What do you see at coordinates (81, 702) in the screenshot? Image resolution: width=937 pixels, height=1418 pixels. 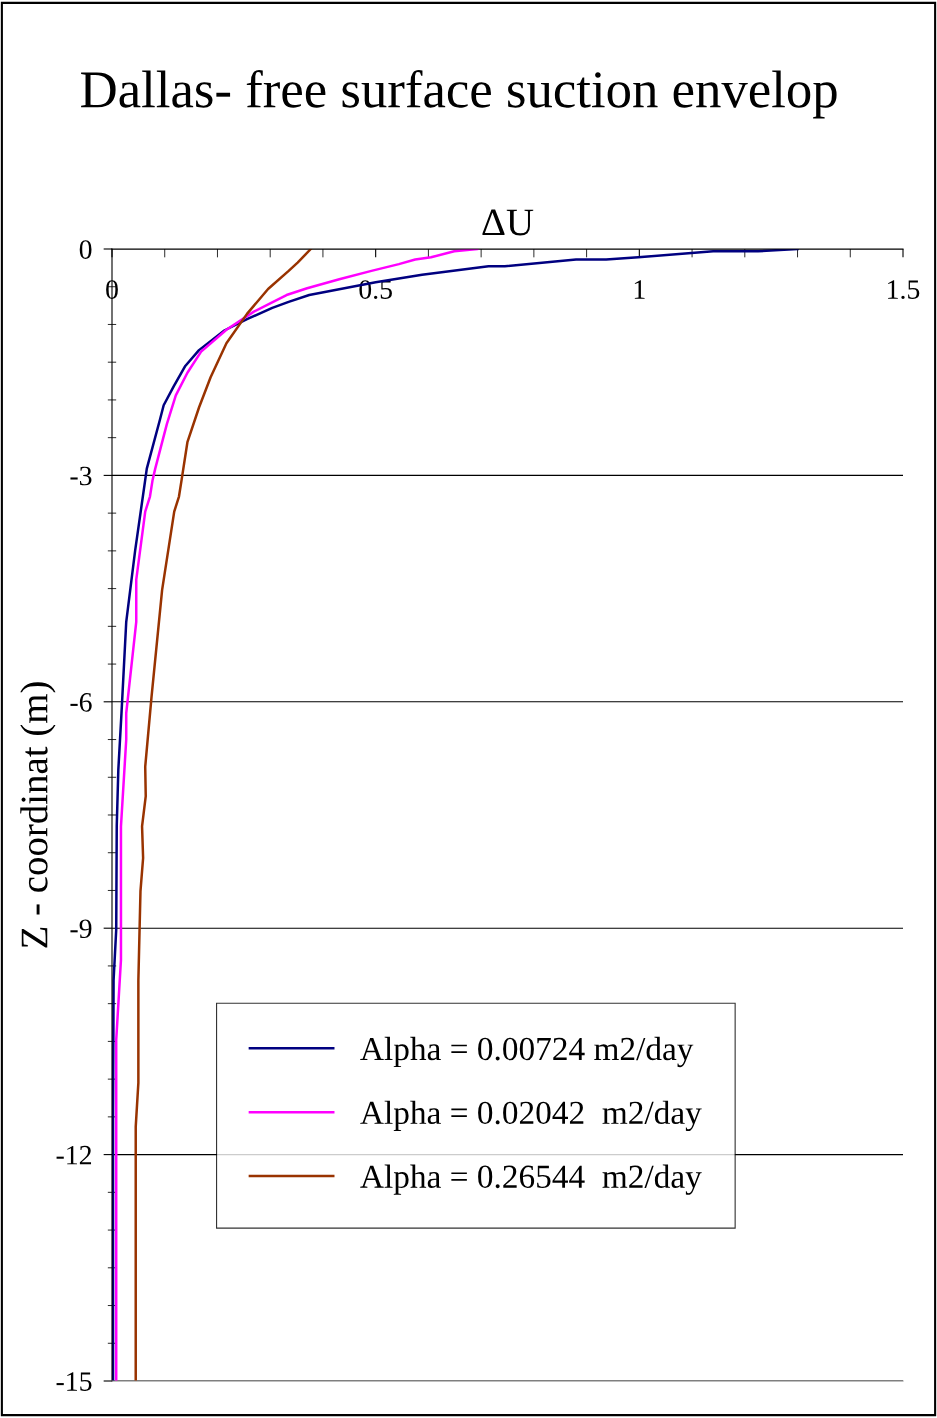 I see `y-tick-label: -6` at bounding box center [81, 702].